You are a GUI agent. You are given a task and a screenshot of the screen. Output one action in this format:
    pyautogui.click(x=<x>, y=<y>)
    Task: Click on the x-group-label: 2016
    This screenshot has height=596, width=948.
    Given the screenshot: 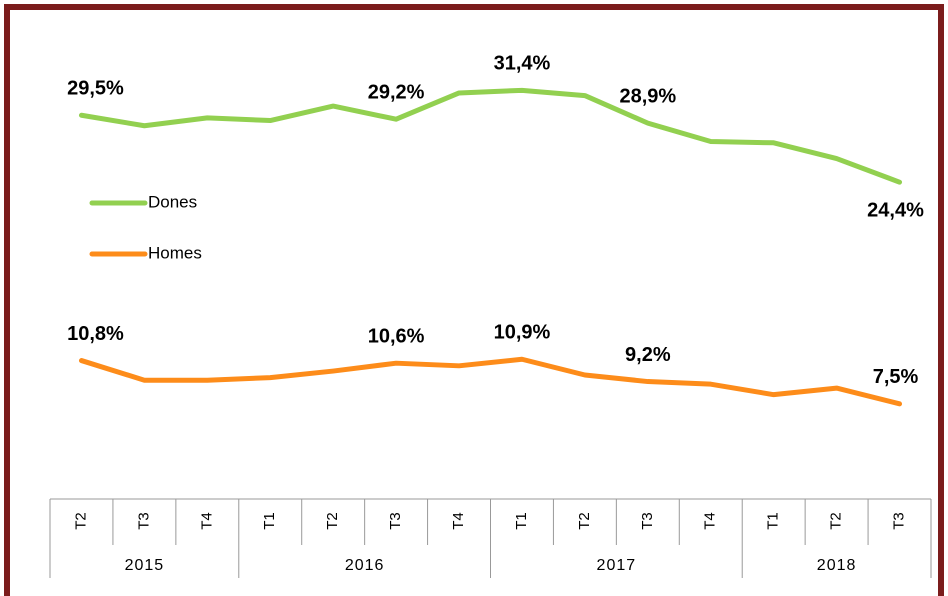 What is the action you would take?
    pyautogui.click(x=365, y=565)
    